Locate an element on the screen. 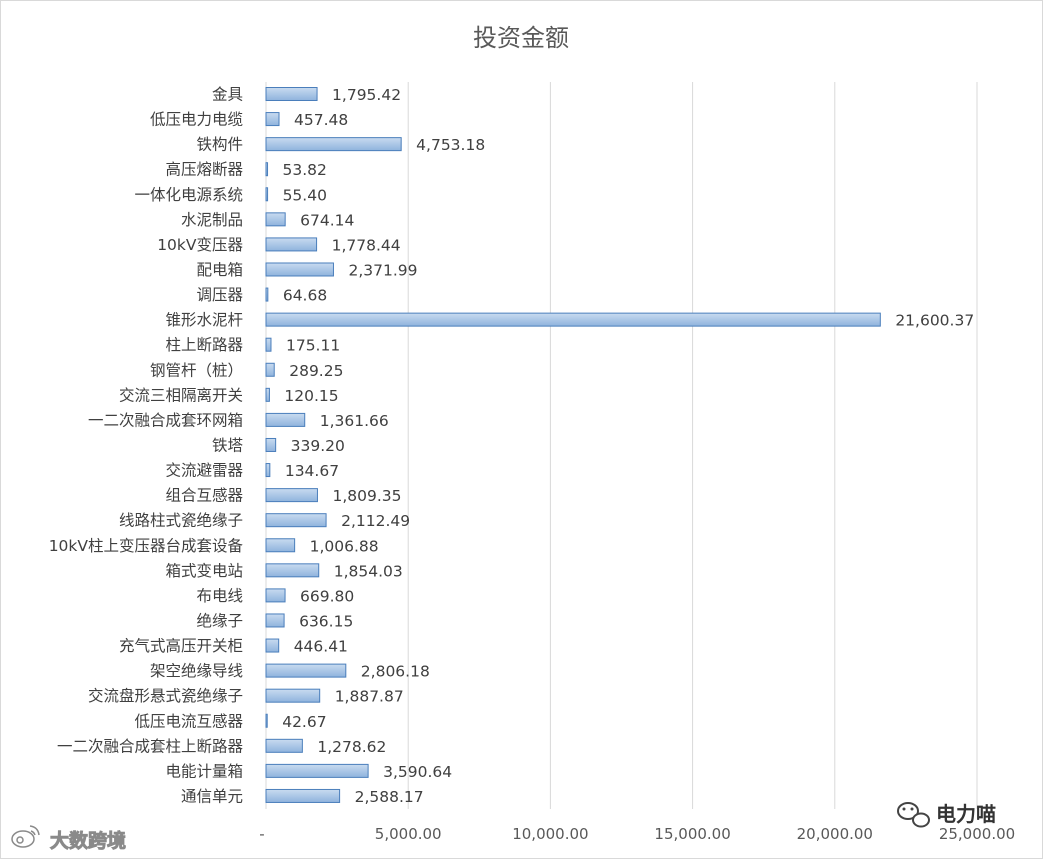 This screenshot has width=1043, height=859. data-label: 669.80 is located at coordinates (327, 596).